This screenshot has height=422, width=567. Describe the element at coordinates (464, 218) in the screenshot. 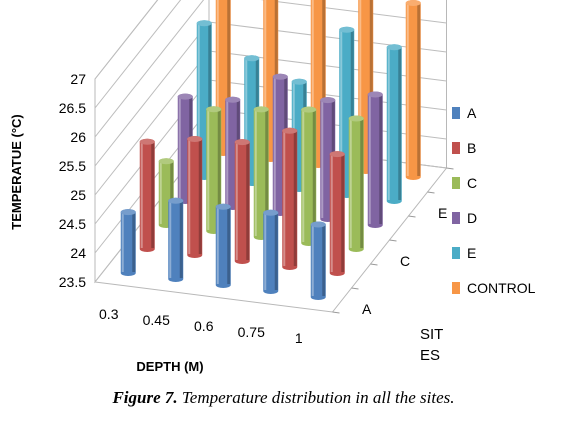

I see `legend-item: D` at that location.